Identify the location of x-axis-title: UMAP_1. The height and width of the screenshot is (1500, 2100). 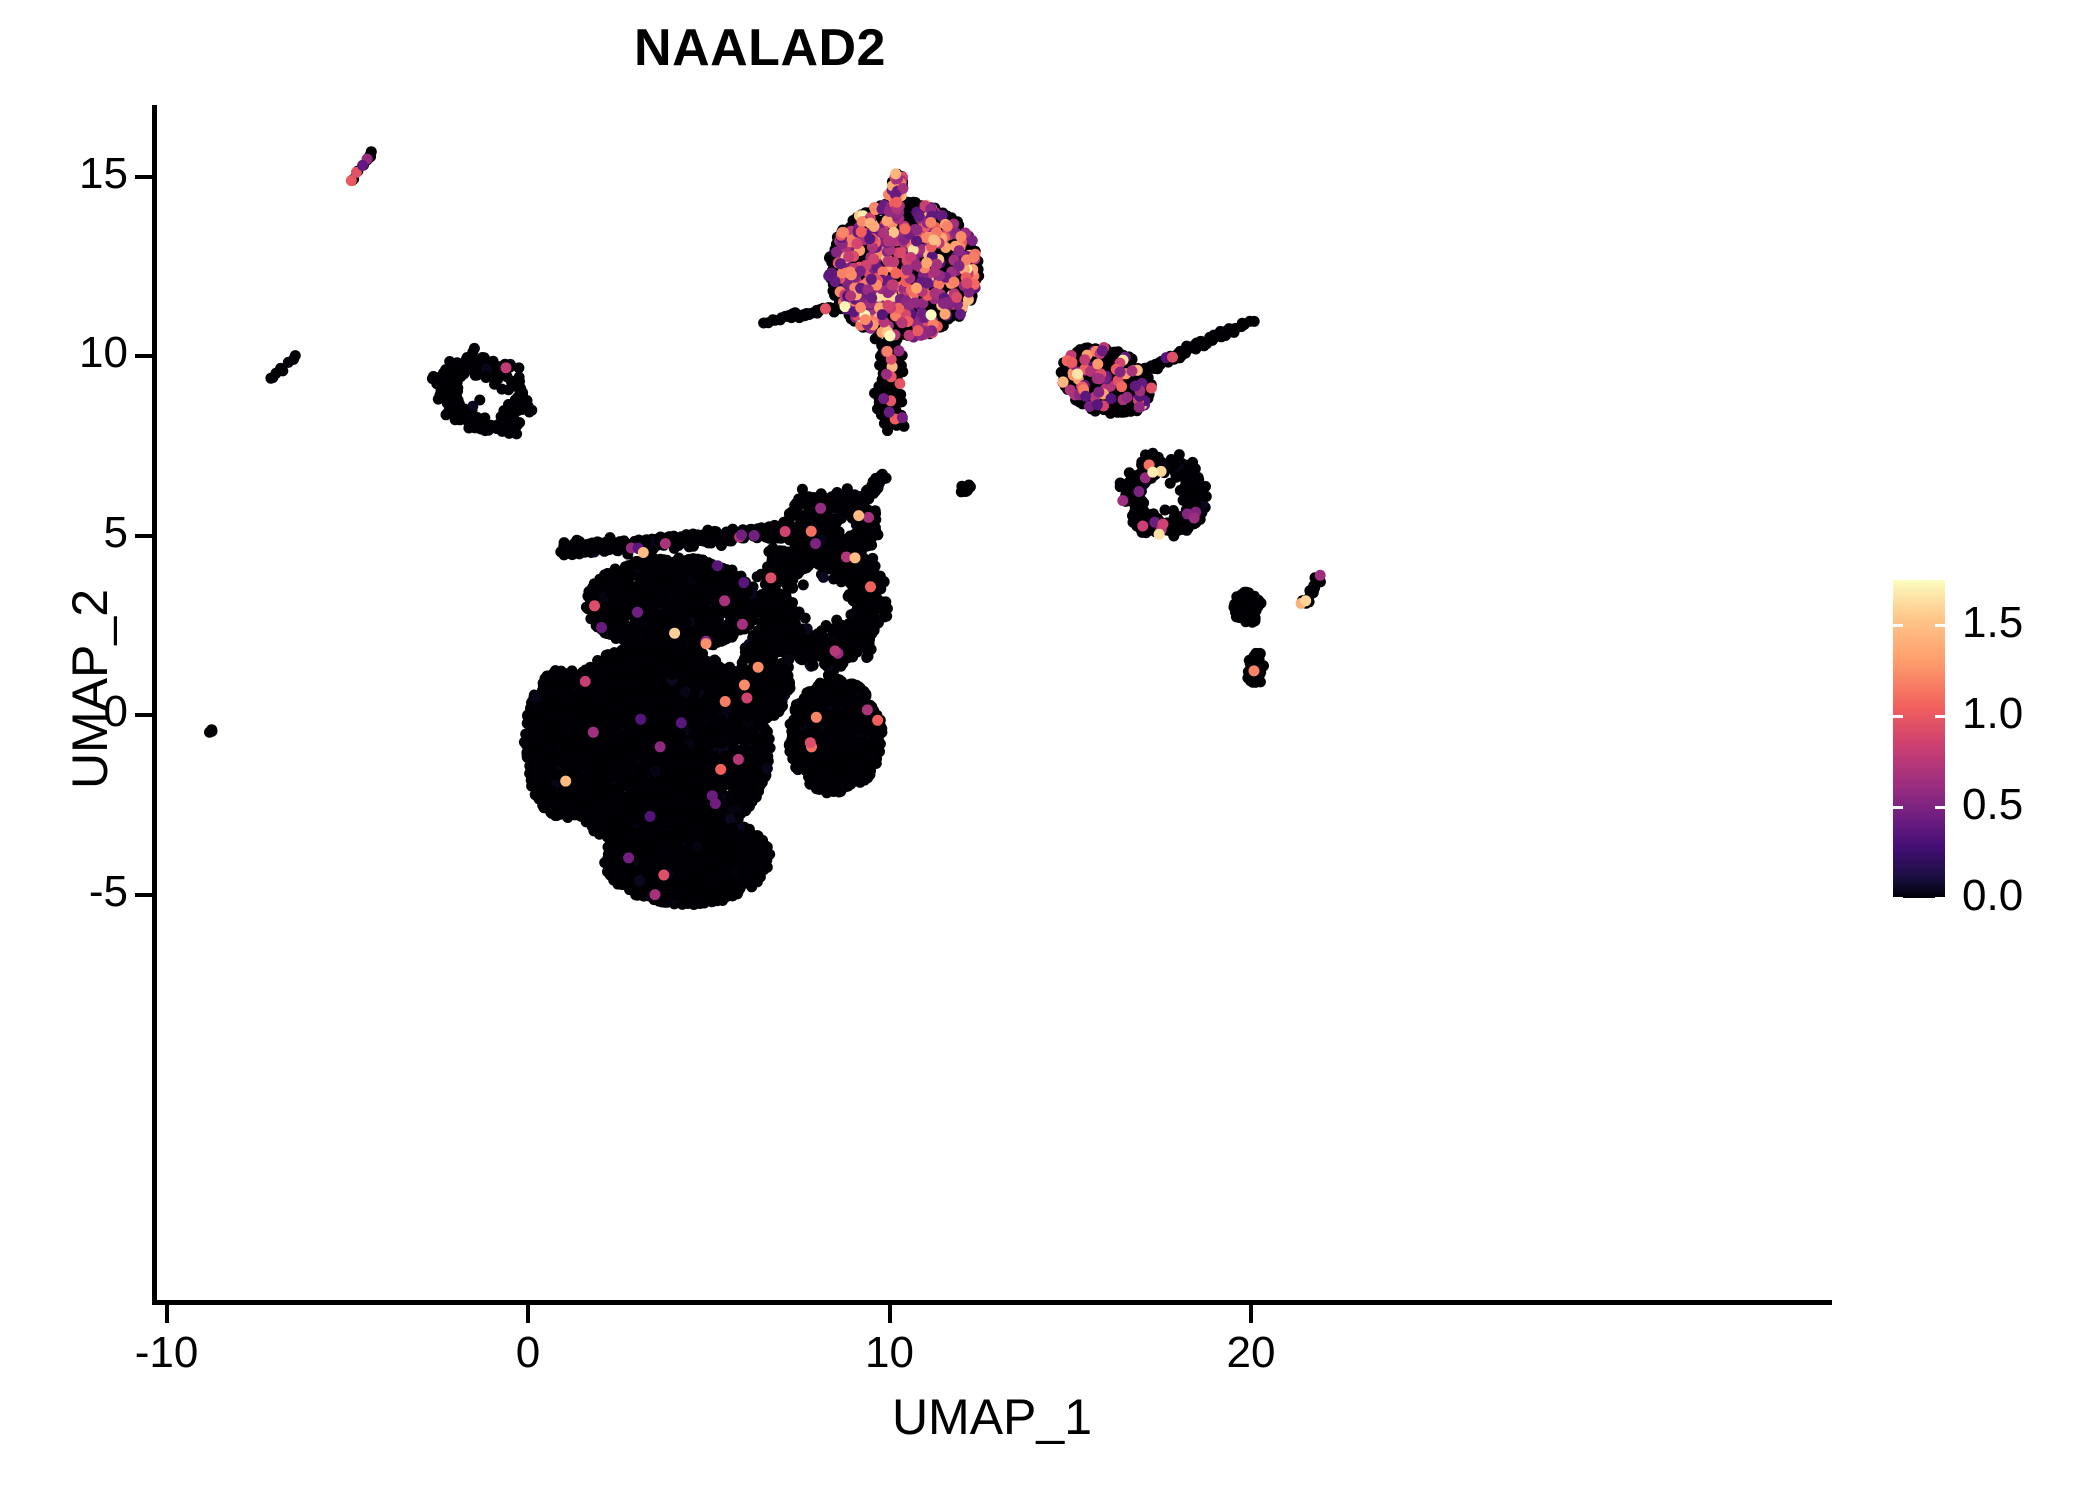
(992, 1417).